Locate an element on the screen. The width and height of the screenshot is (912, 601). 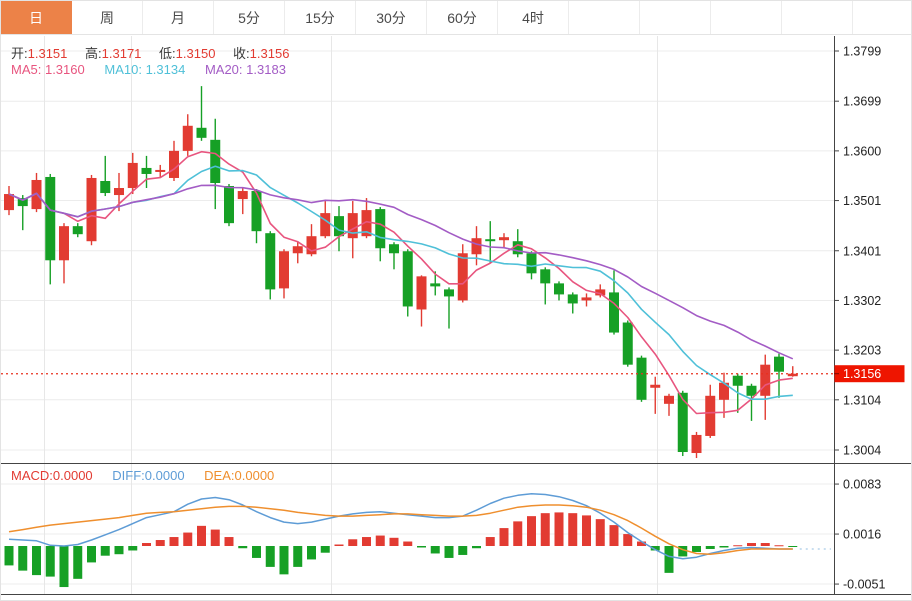
macd-tick-label: 0.0016 is located at coordinates (862, 535).